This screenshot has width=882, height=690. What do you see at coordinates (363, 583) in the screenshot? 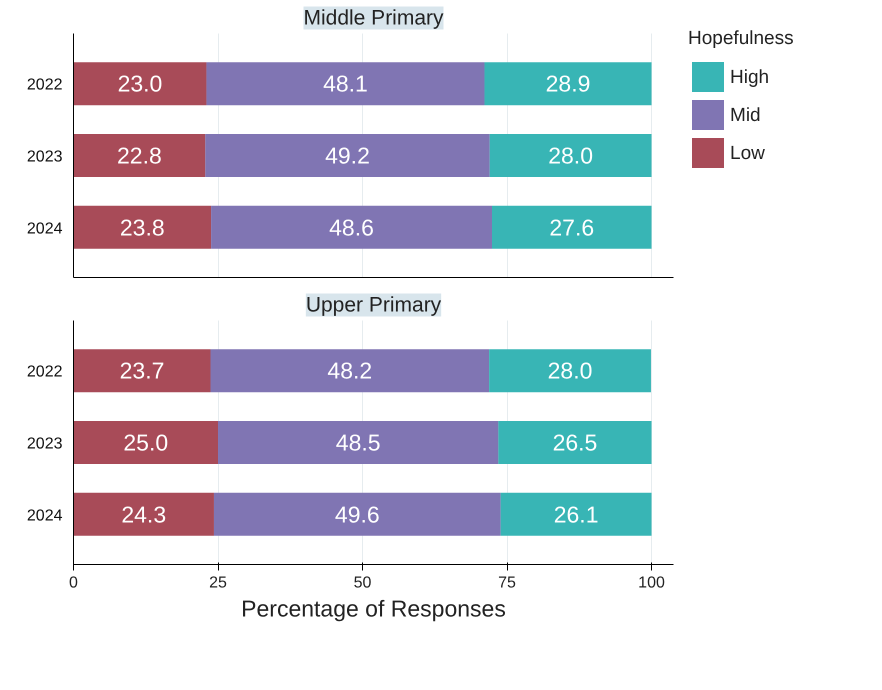
I see `x-tick-label: 50` at bounding box center [363, 583].